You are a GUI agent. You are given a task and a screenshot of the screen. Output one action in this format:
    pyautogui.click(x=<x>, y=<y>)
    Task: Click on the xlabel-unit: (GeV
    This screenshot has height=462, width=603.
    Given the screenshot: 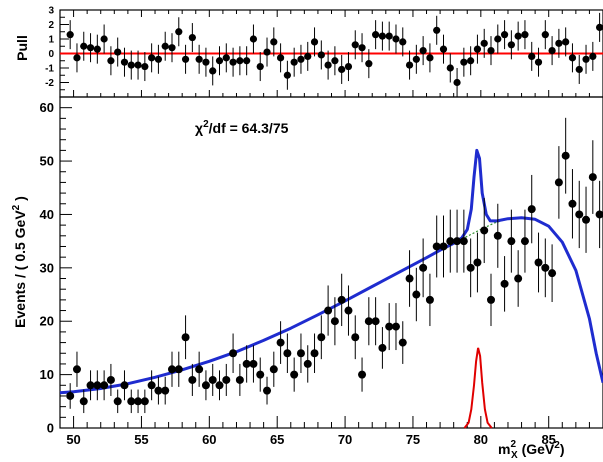 What is the action you would take?
    pyautogui.click(x=536, y=449)
    